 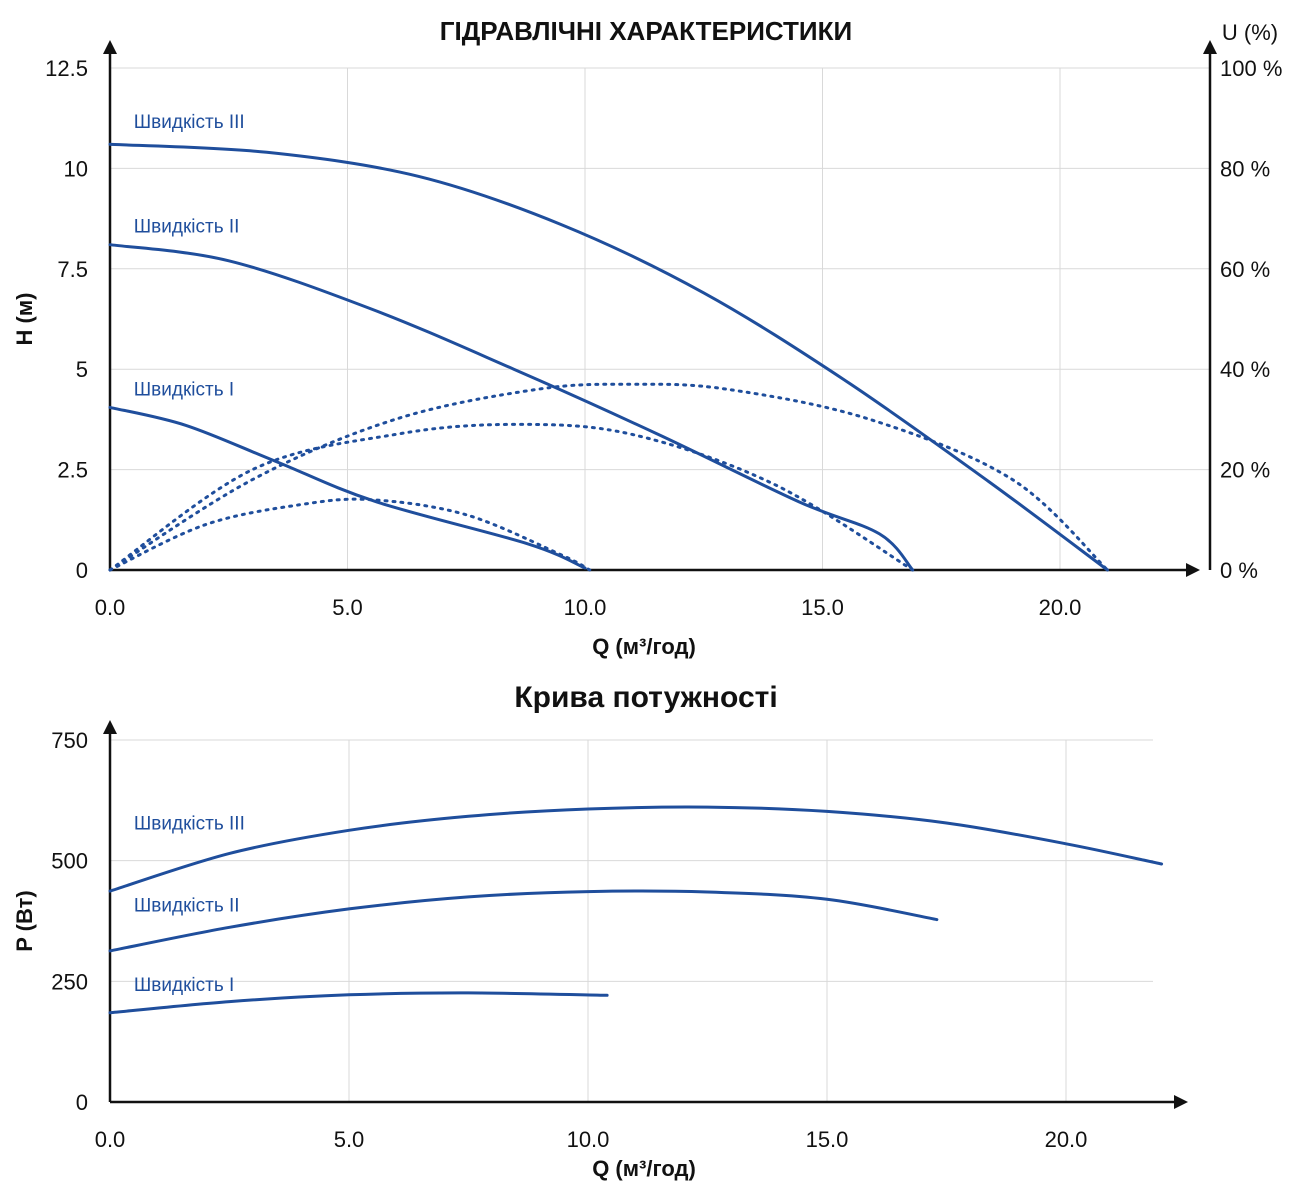 I want to click on y-tick-label: 10, so click(x=76, y=168).